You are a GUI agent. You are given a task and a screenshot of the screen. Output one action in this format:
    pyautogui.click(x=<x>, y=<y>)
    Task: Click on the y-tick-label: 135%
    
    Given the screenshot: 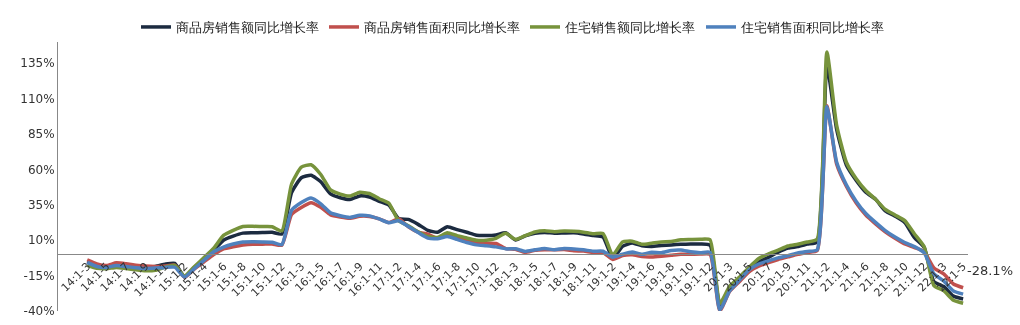 What is the action you would take?
    pyautogui.click(x=37, y=63)
    